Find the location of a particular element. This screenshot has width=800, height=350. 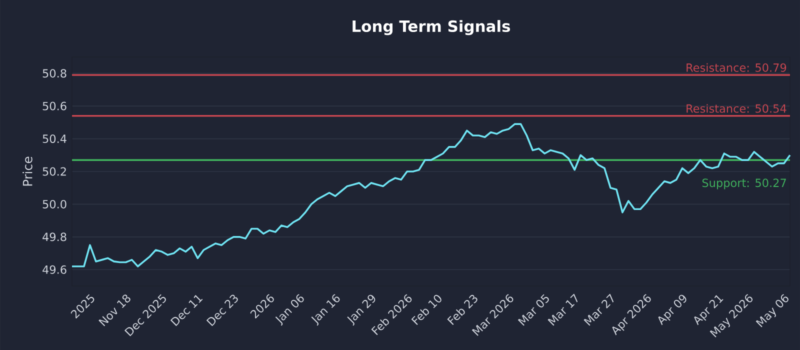

y-tick-label: 50.2 is located at coordinates (54, 171).